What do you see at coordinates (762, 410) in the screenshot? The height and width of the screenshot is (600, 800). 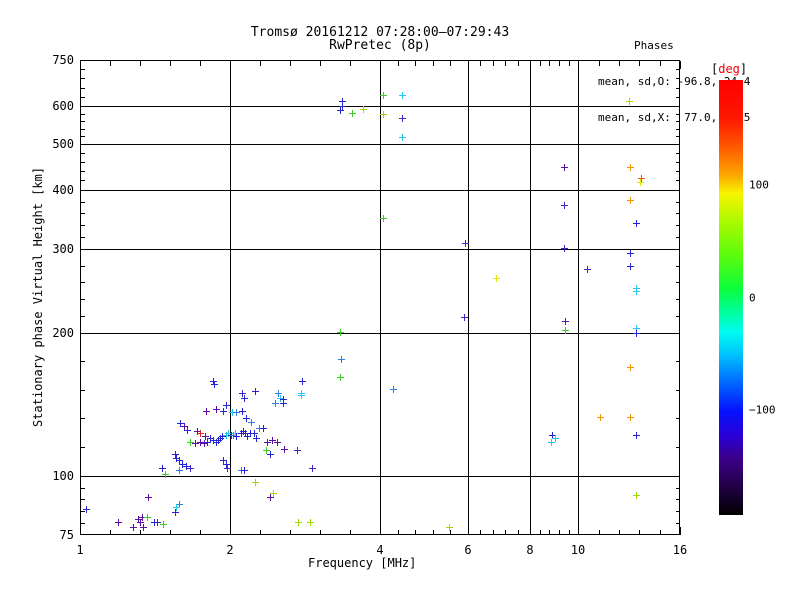 I see `colorbar-tick-label: −100` at bounding box center [762, 410].